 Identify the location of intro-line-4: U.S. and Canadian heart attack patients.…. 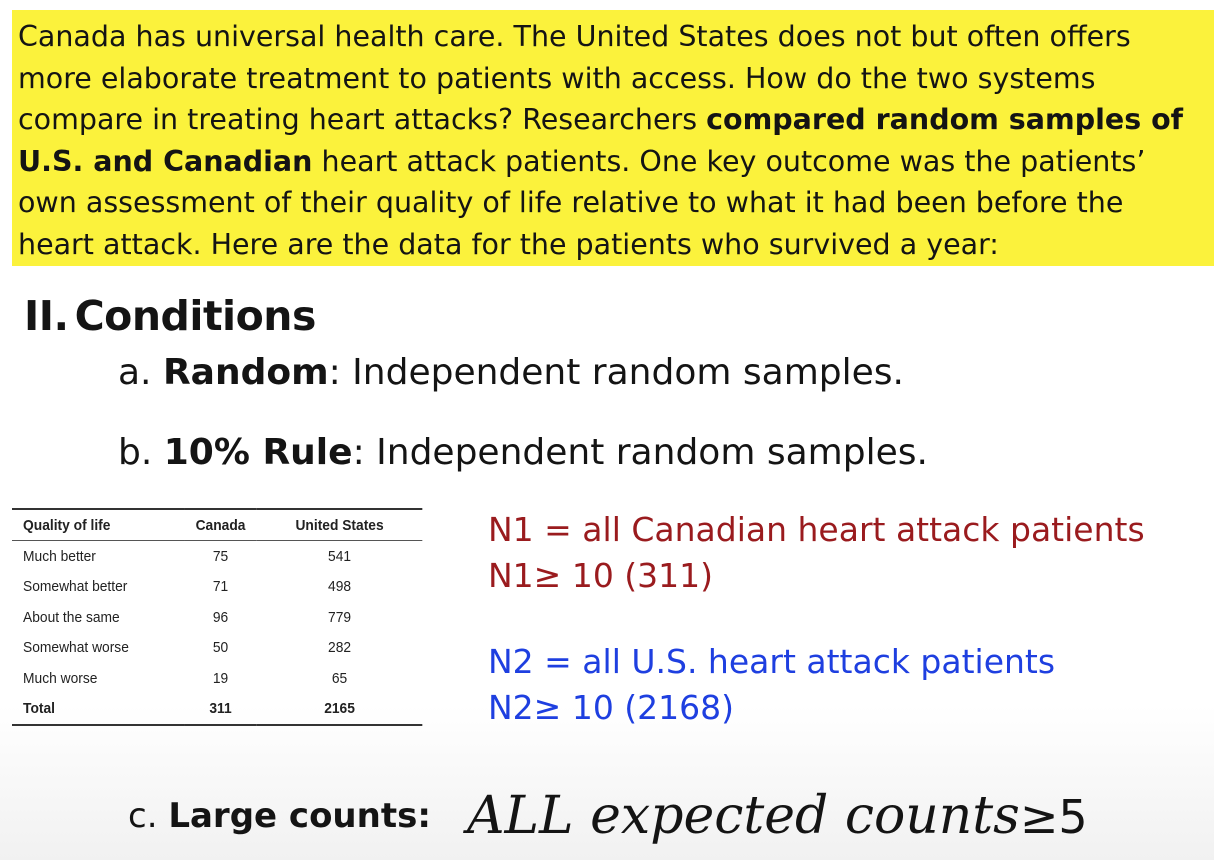
(616, 162).